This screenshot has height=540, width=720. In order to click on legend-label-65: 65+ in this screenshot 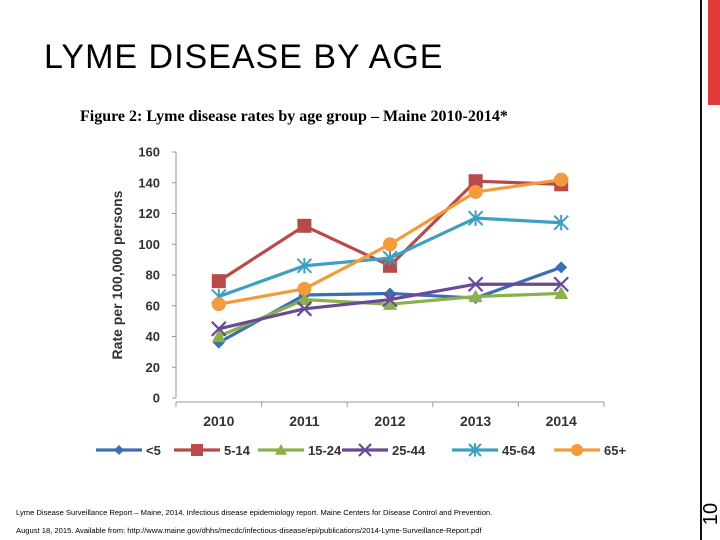, I will do `click(615, 450)`.